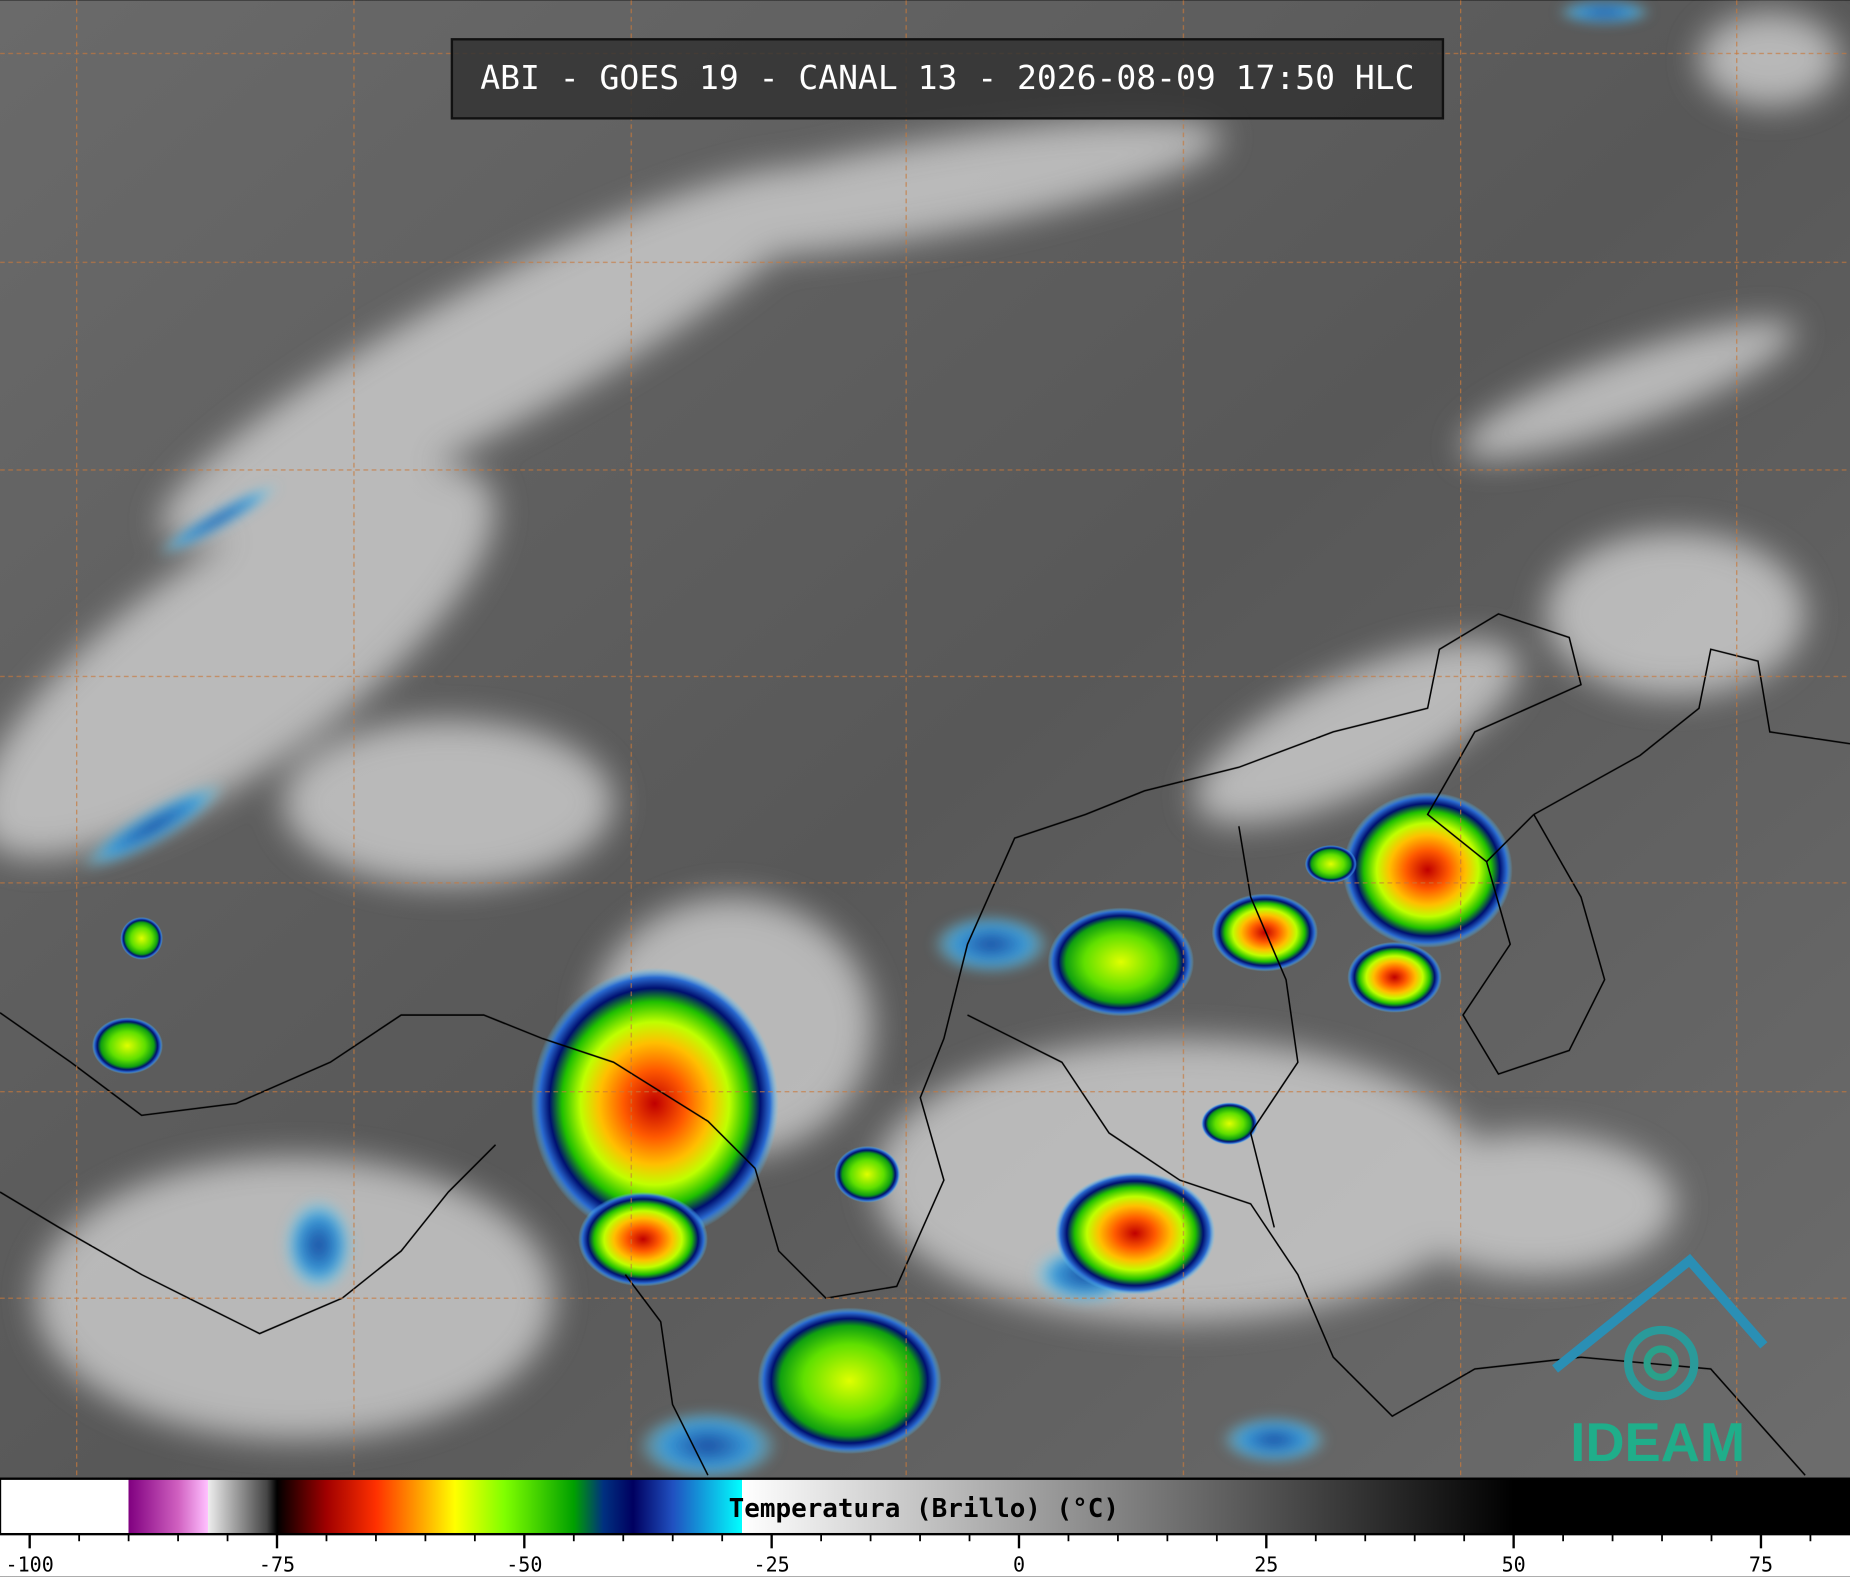  I want to click on colorbar-label: Temperatura (Brillo) (°C), so click(924, 1509).